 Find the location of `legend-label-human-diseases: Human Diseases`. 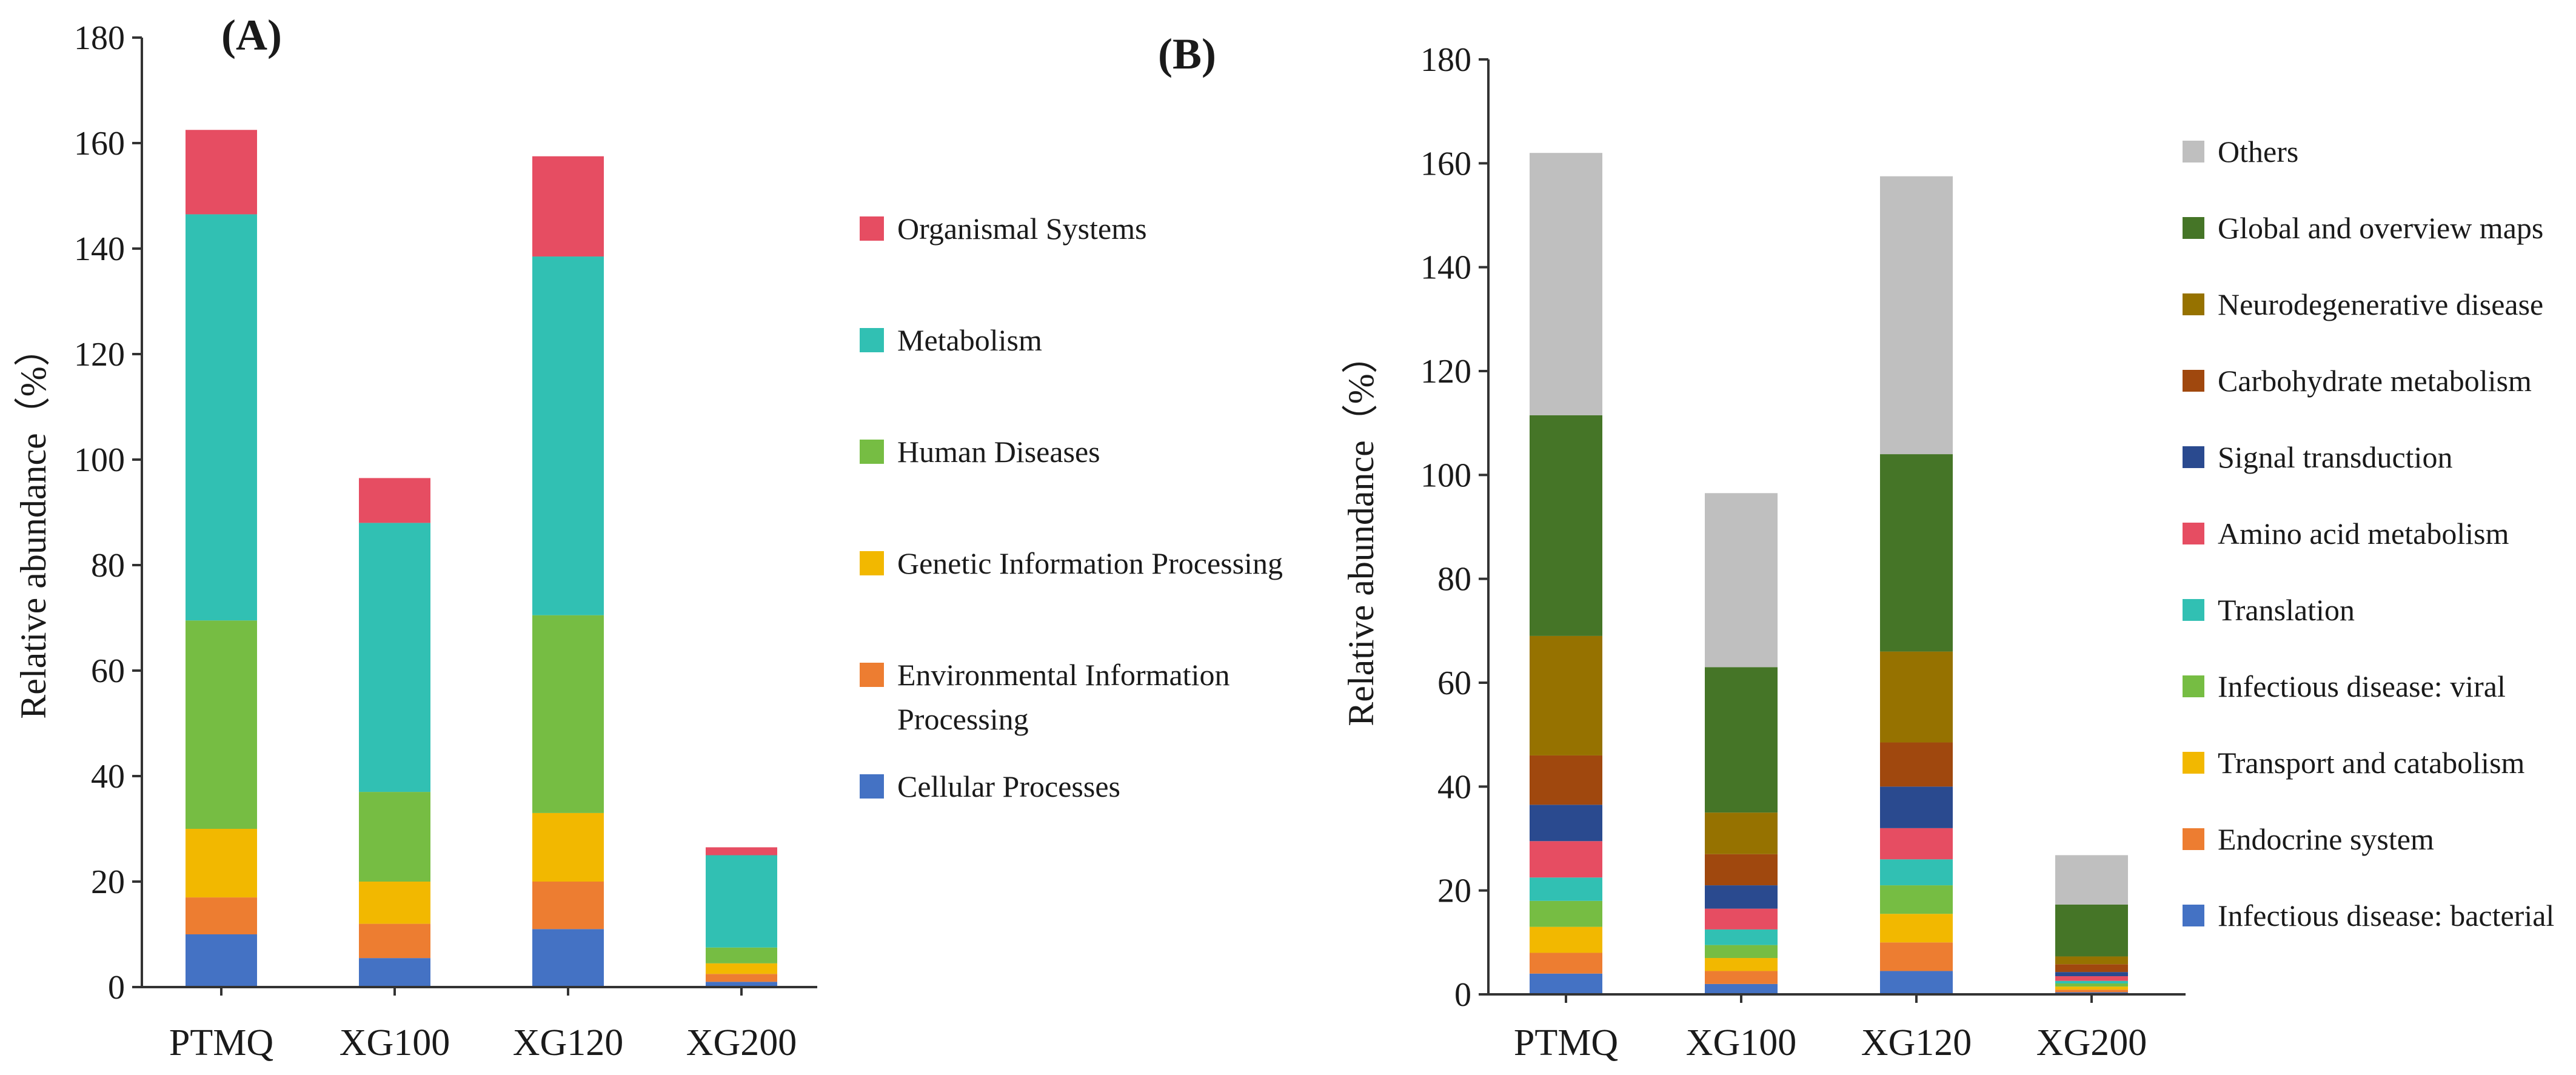

legend-label-human-diseases: Human Diseases is located at coordinates (998, 452).